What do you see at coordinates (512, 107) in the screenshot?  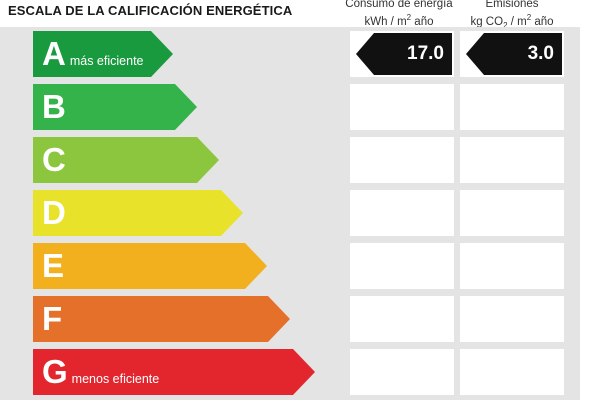 I see `emissions-cell-b` at bounding box center [512, 107].